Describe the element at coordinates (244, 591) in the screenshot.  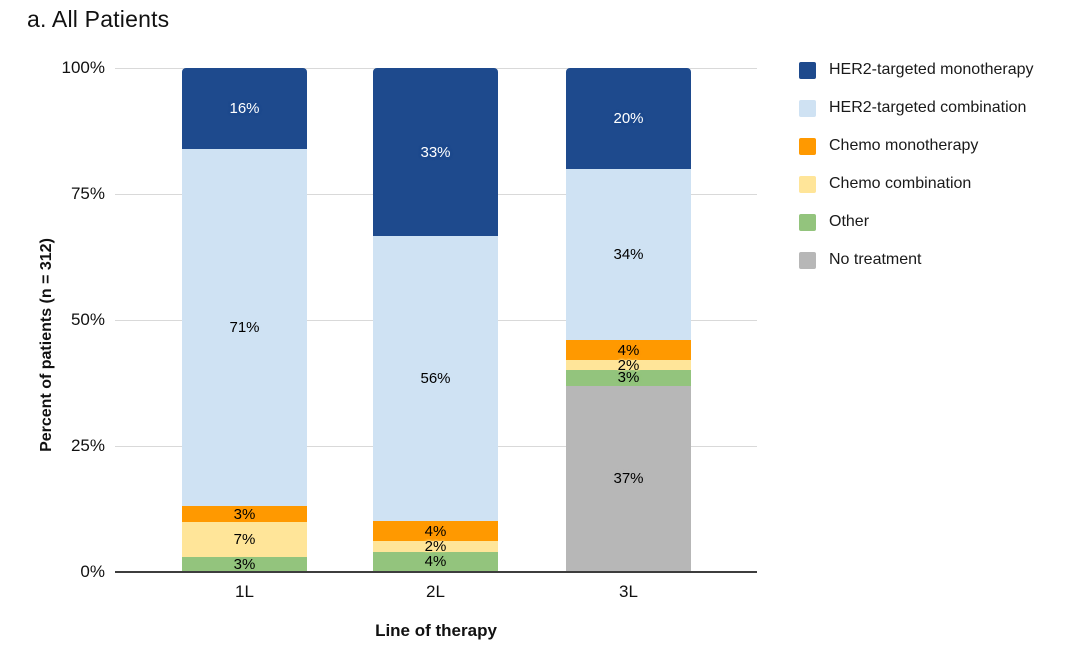
I see `x-tick-label-1L: 1L` at that location.